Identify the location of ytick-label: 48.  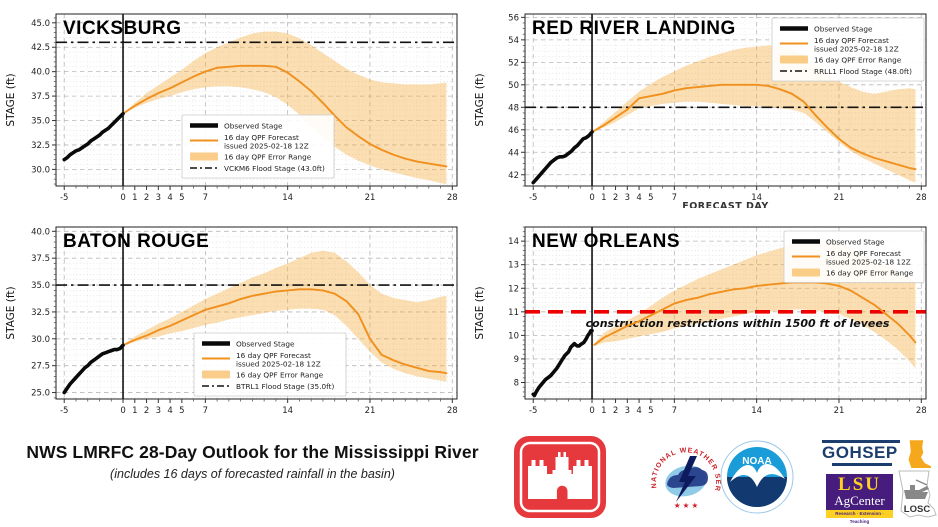
(513, 108).